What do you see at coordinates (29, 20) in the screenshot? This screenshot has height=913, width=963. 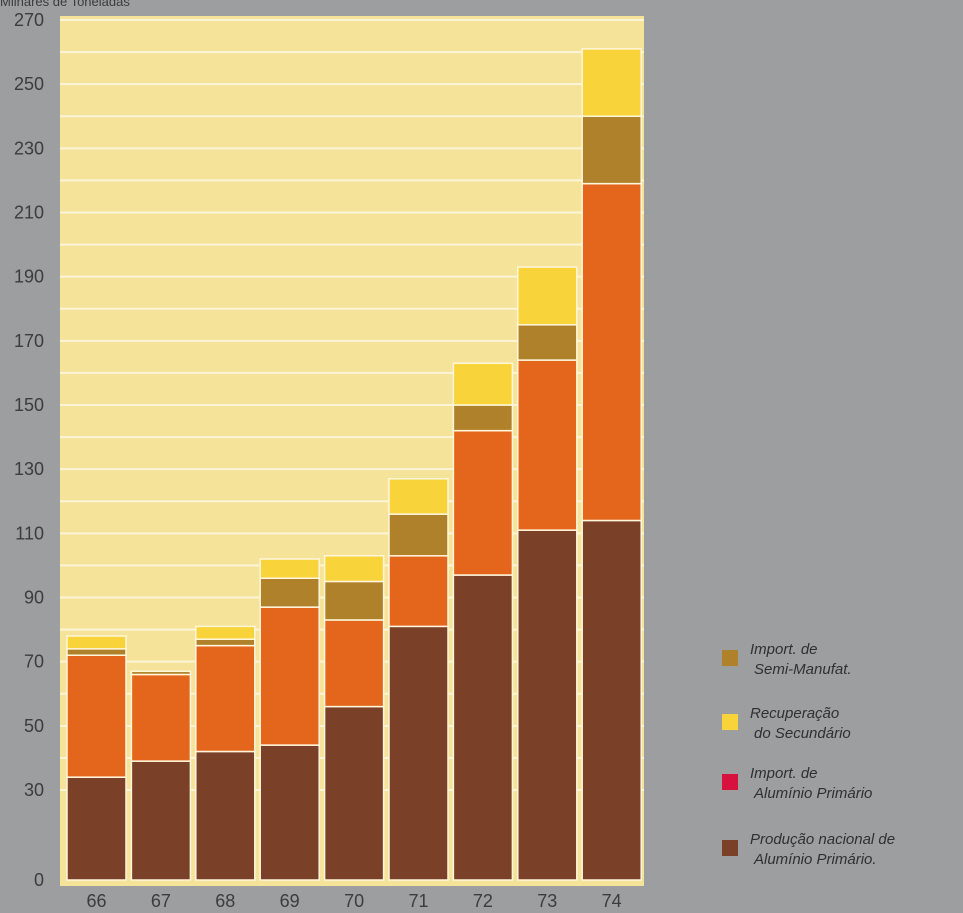 I see `y-tick-label: 270` at bounding box center [29, 20].